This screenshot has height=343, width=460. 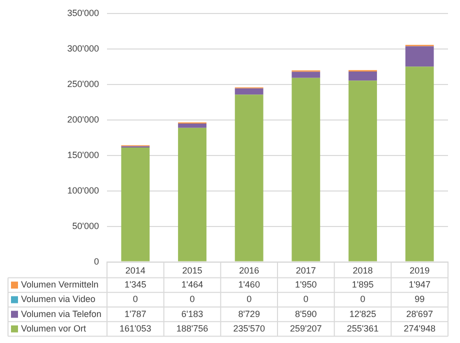 What do you see at coordinates (54, 328) in the screenshot?
I see `legend-label: Volumen vor Ort` at bounding box center [54, 328].